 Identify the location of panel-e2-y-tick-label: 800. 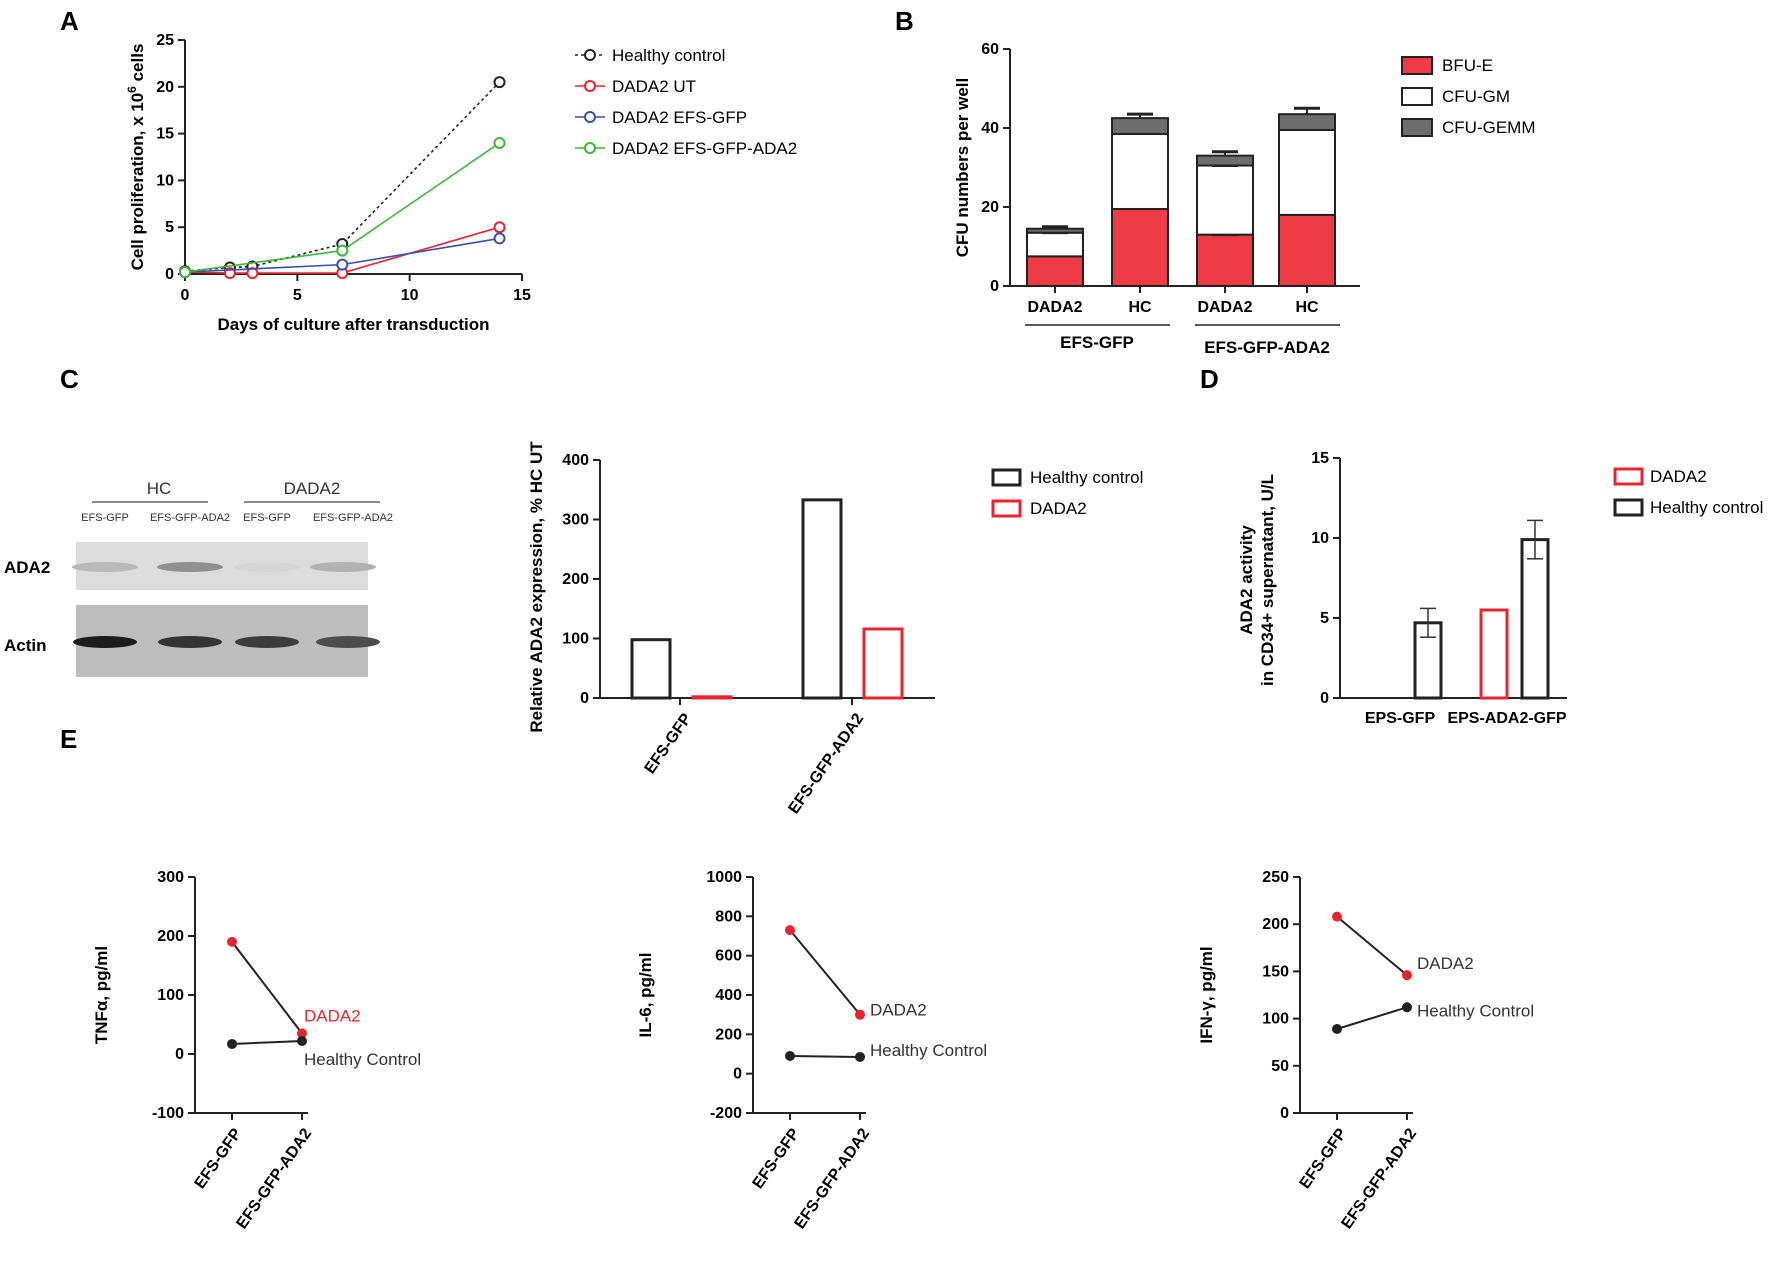
(728, 916).